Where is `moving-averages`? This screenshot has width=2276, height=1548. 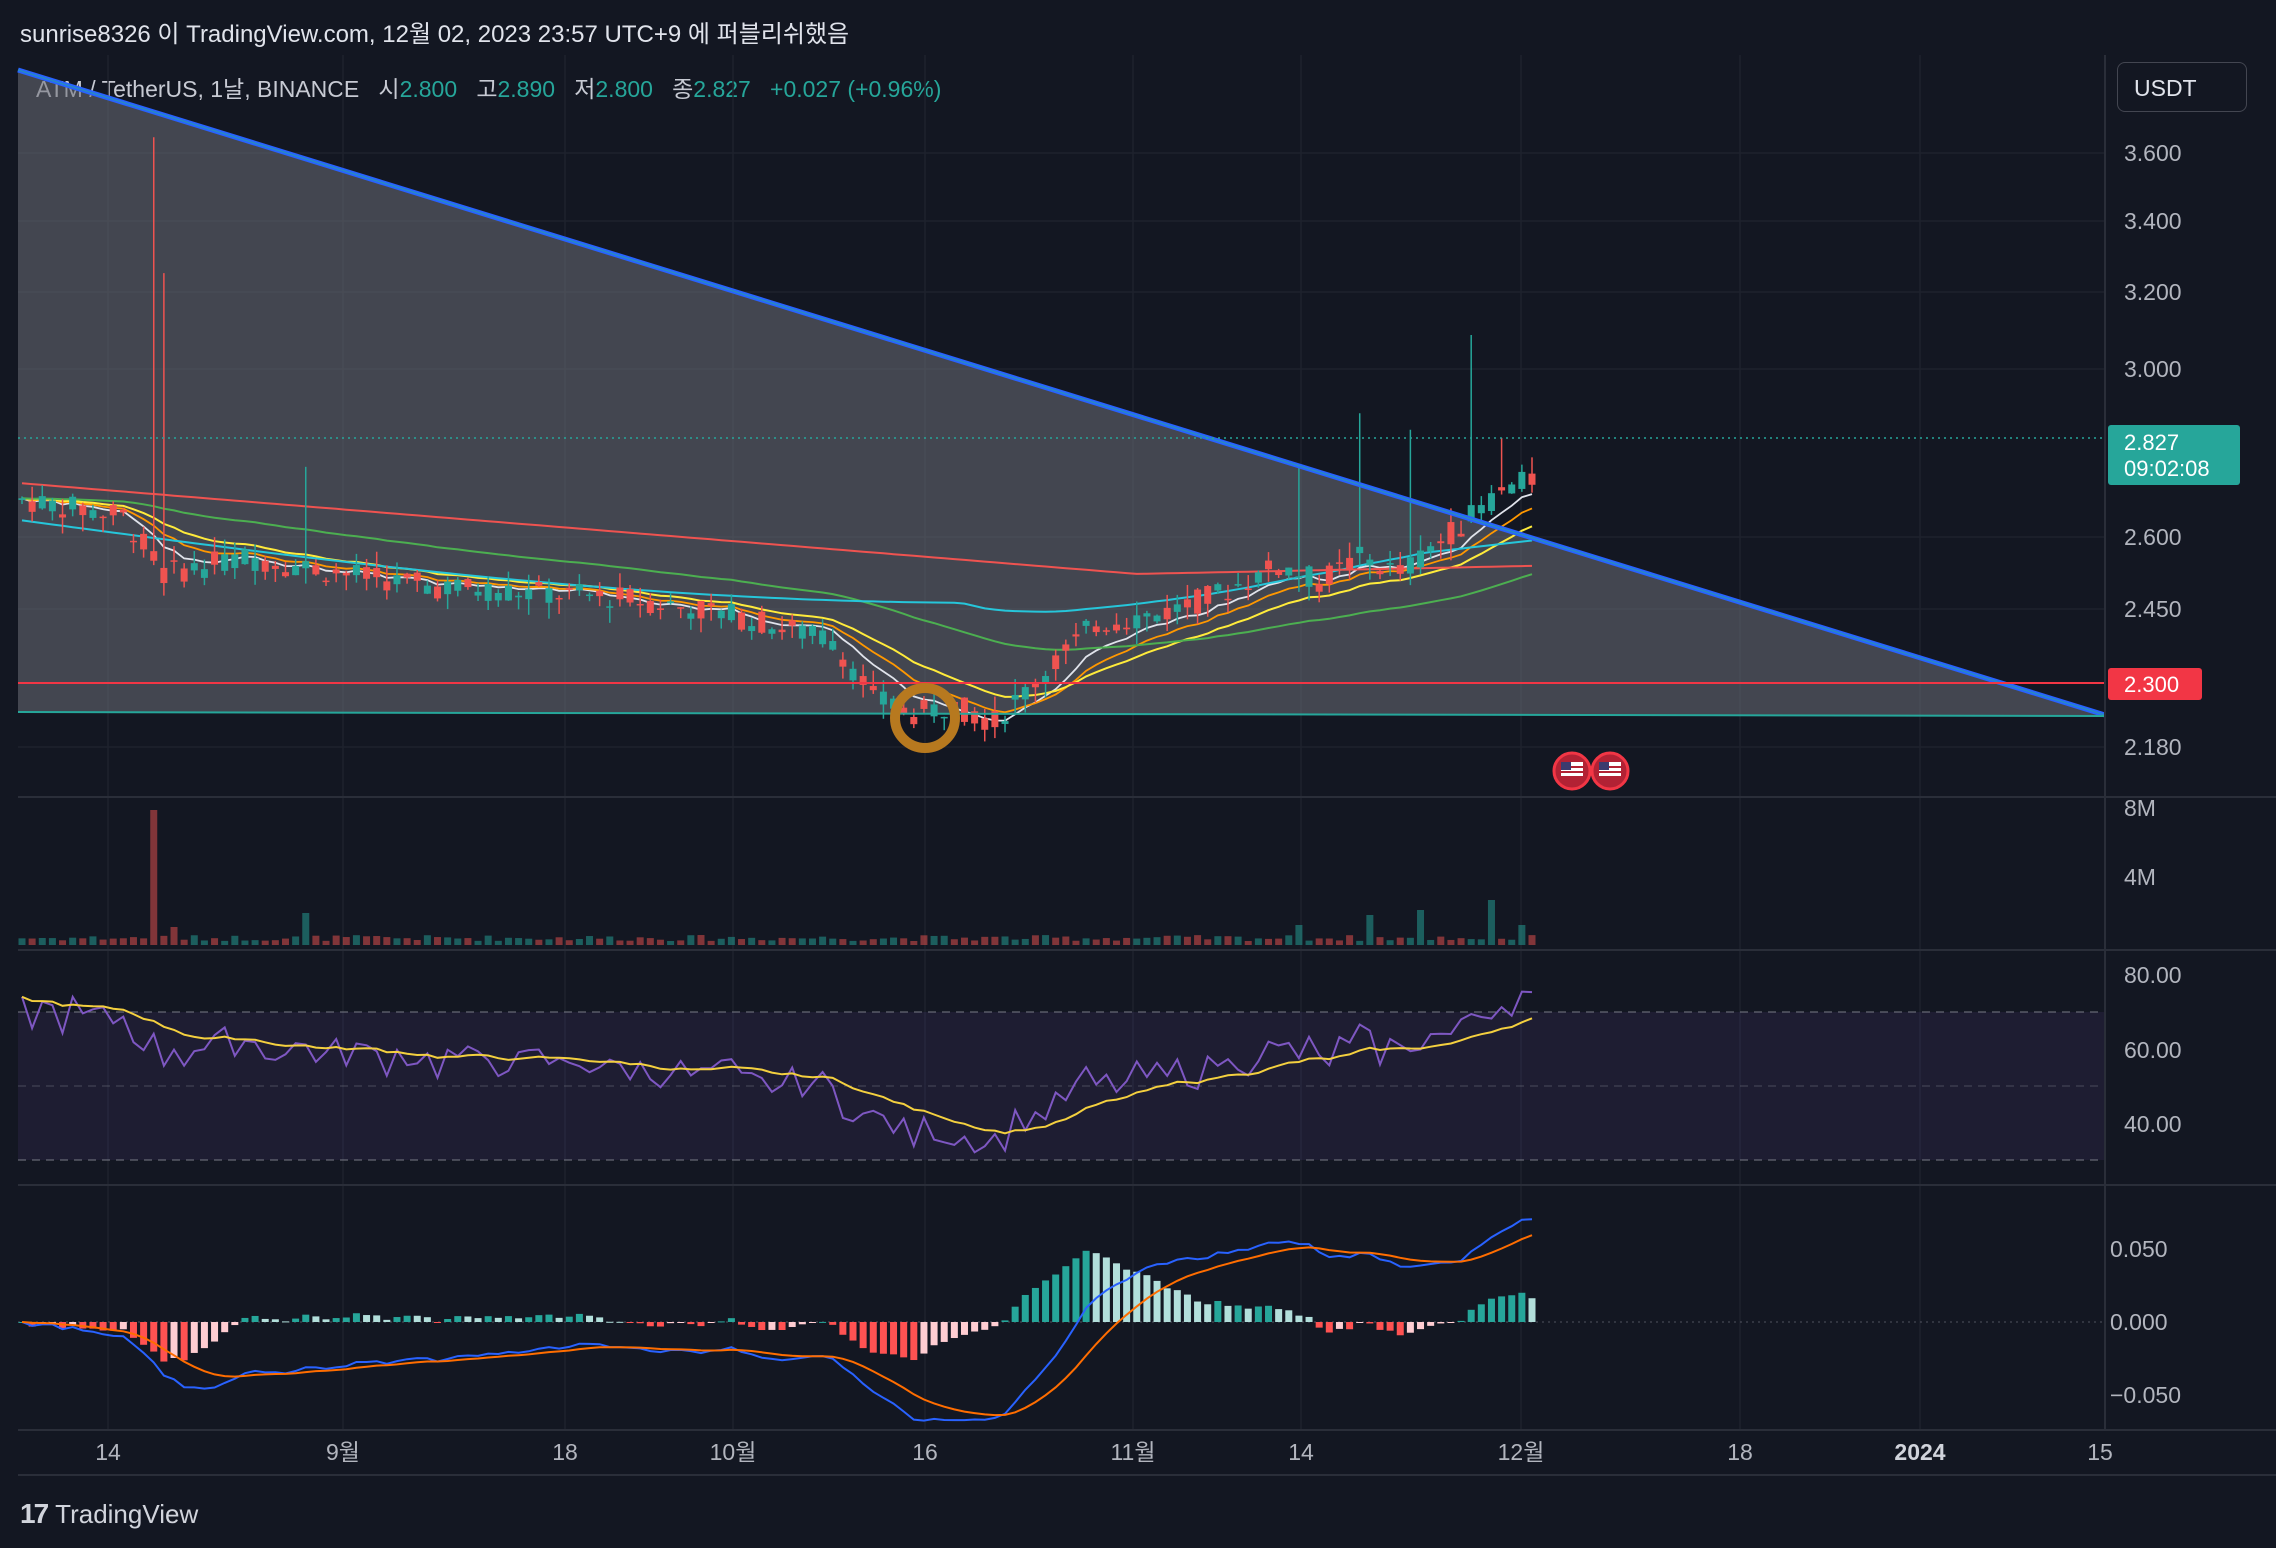 moving-averages is located at coordinates (777, 602).